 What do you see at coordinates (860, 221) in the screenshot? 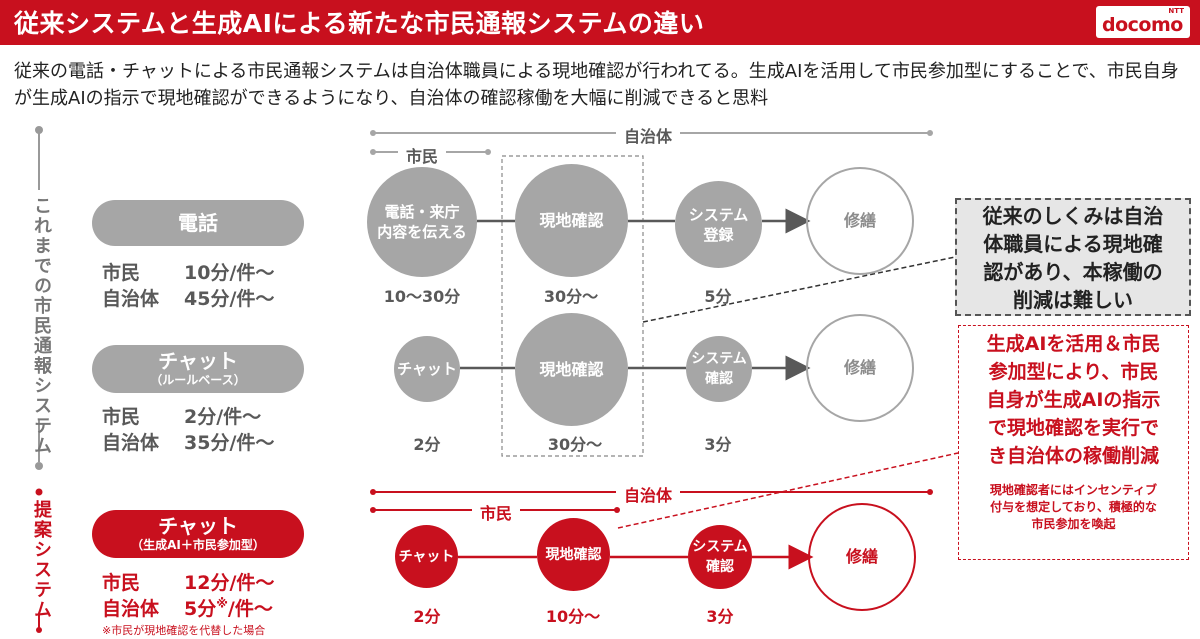
I see `row1-step4-circle: 修繕` at bounding box center [860, 221].